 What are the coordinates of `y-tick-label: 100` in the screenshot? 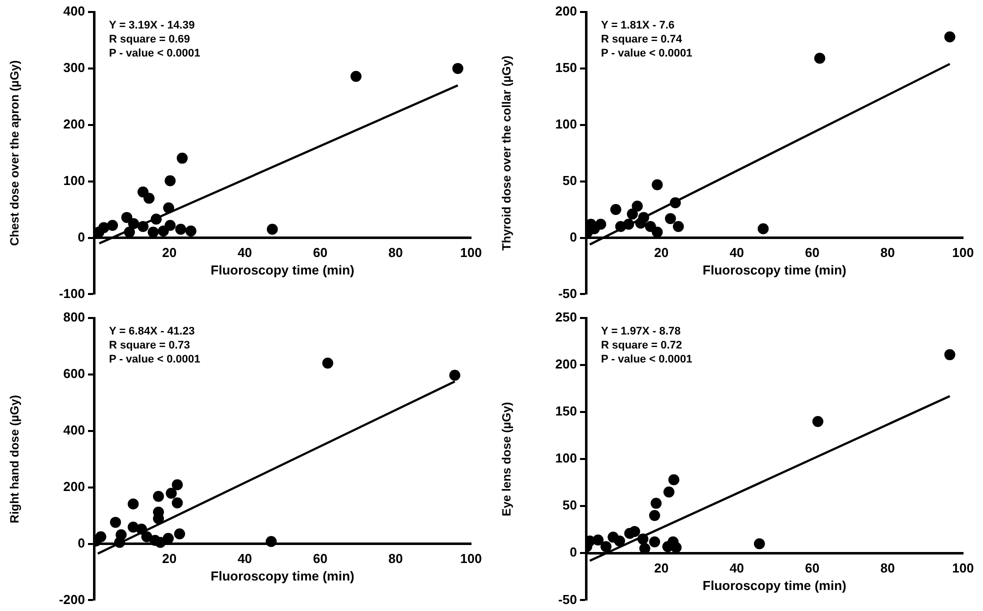 It's located at (566, 124).